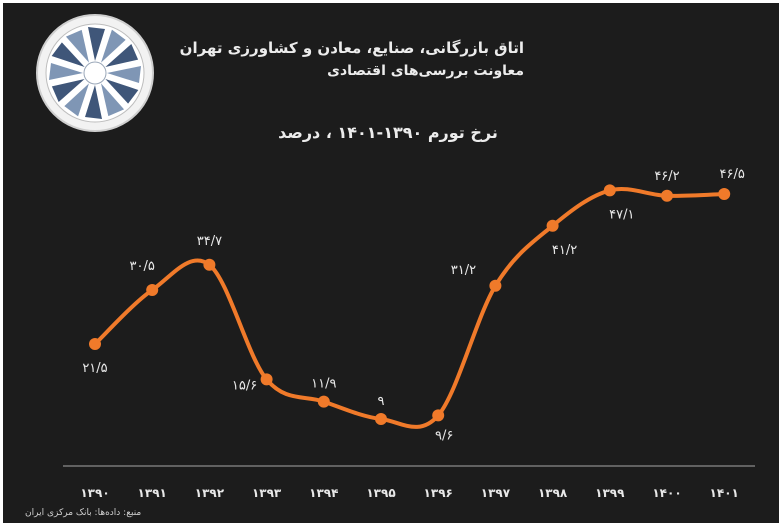  I want to click on x-tick-label: ۱۳۹۸, so click(553, 493).